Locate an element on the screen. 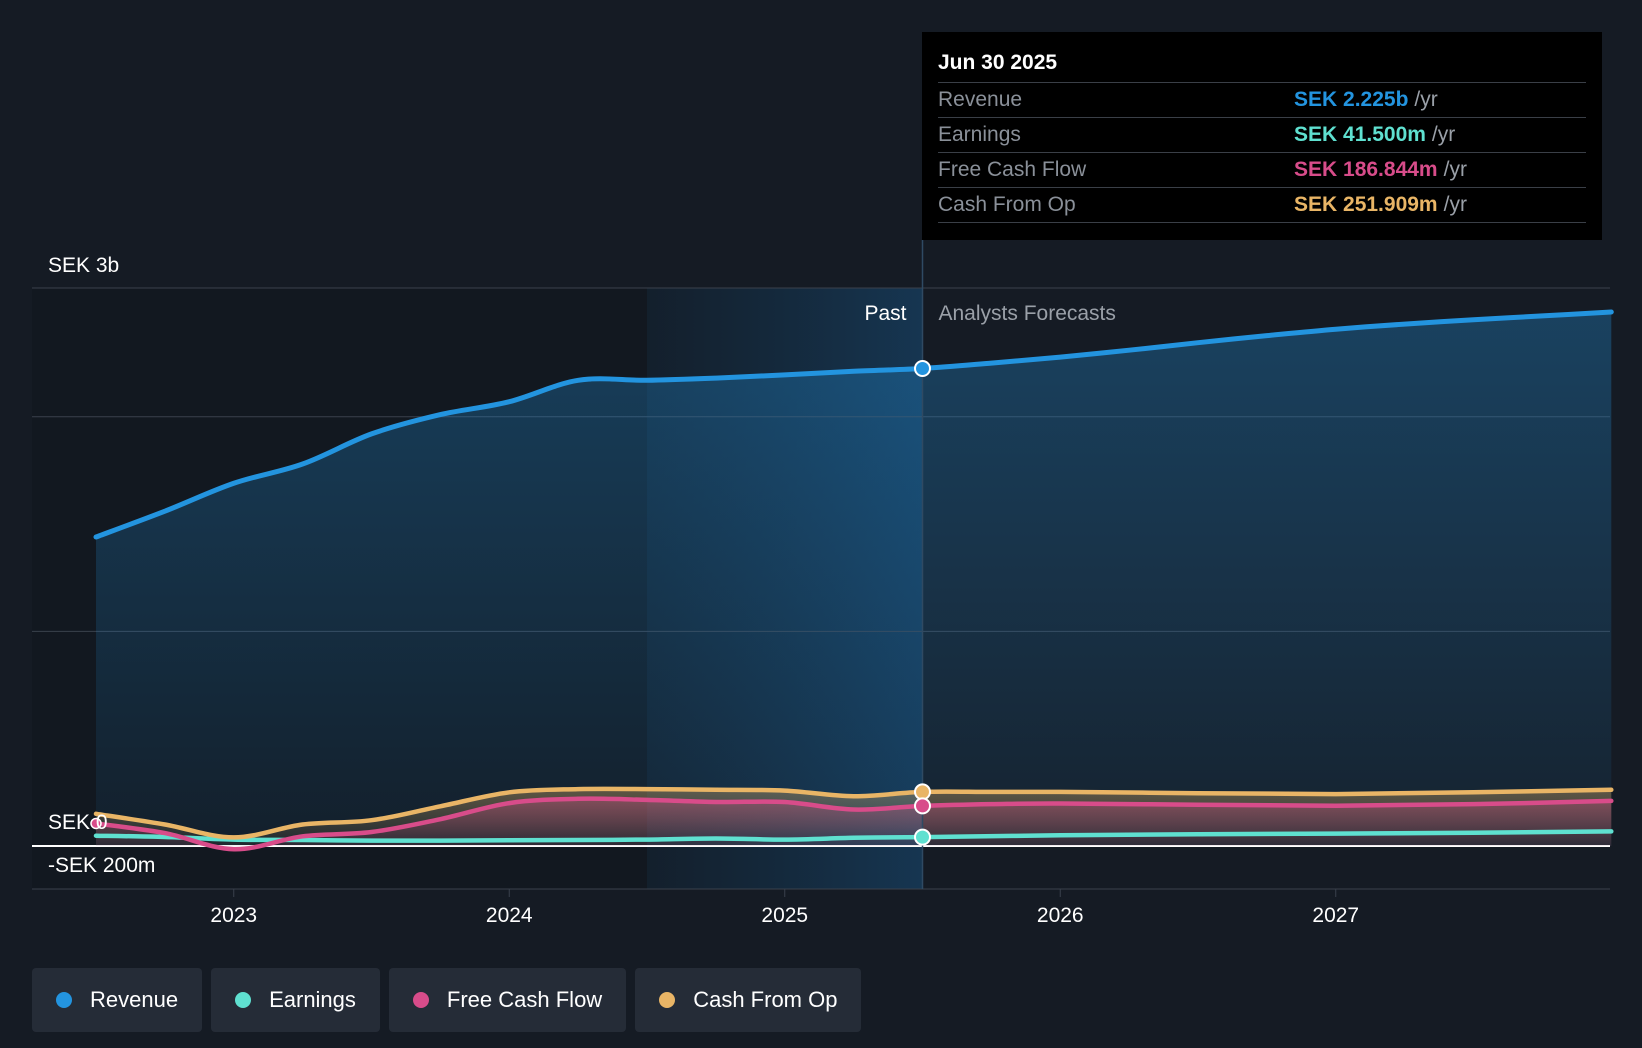 The height and width of the screenshot is (1048, 1642). legend-label: Free Cash Flow is located at coordinates (524, 999).